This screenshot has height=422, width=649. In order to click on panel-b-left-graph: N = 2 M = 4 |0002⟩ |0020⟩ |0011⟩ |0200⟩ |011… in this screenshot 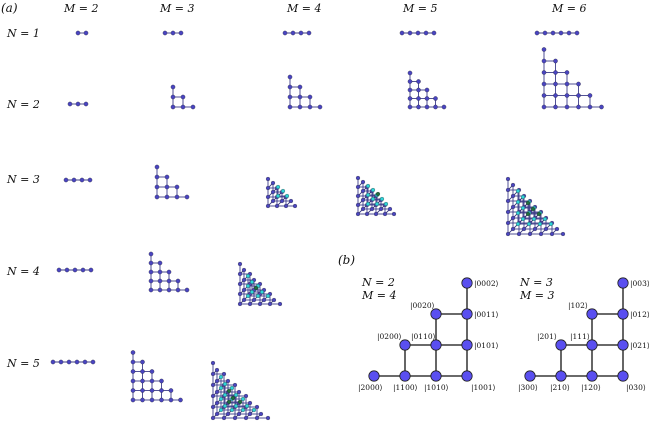, I will do `click(428, 334)`.